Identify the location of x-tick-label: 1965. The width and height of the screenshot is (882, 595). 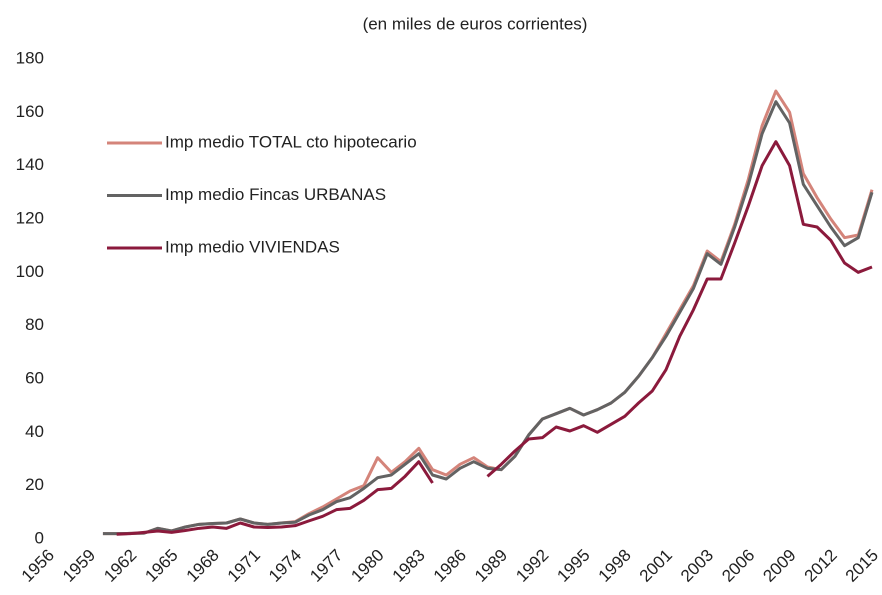
(161, 566).